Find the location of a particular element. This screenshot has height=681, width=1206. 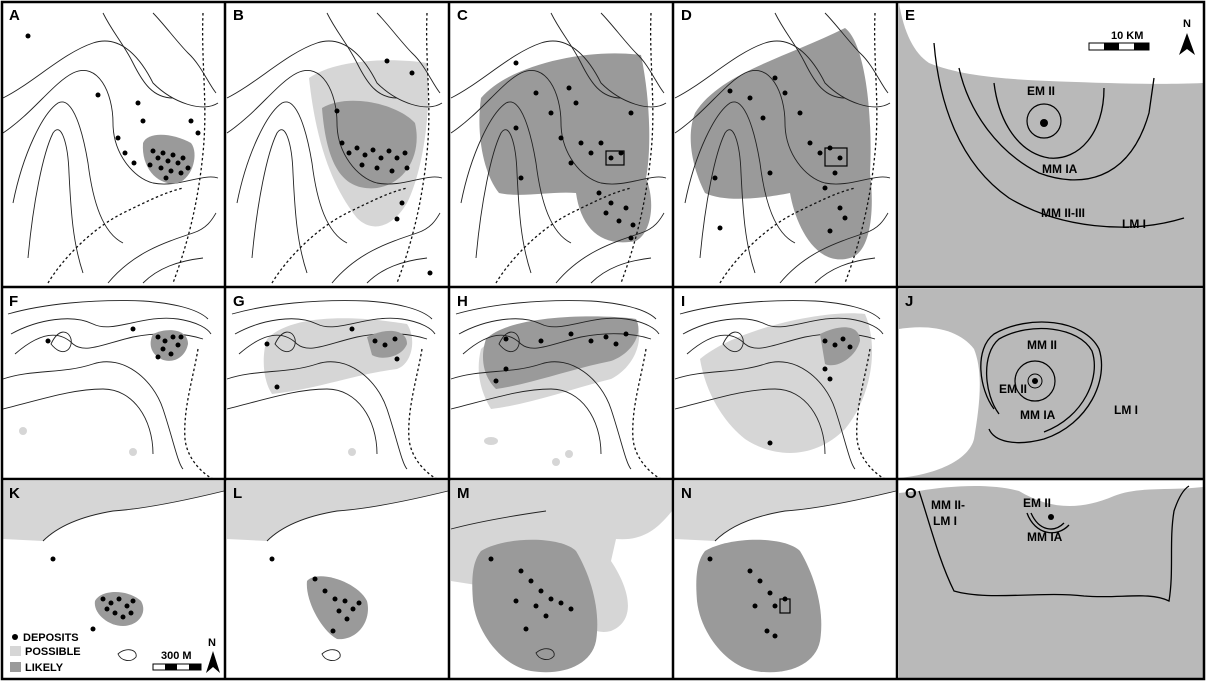

panel-d: D is located at coordinates (785, 144).